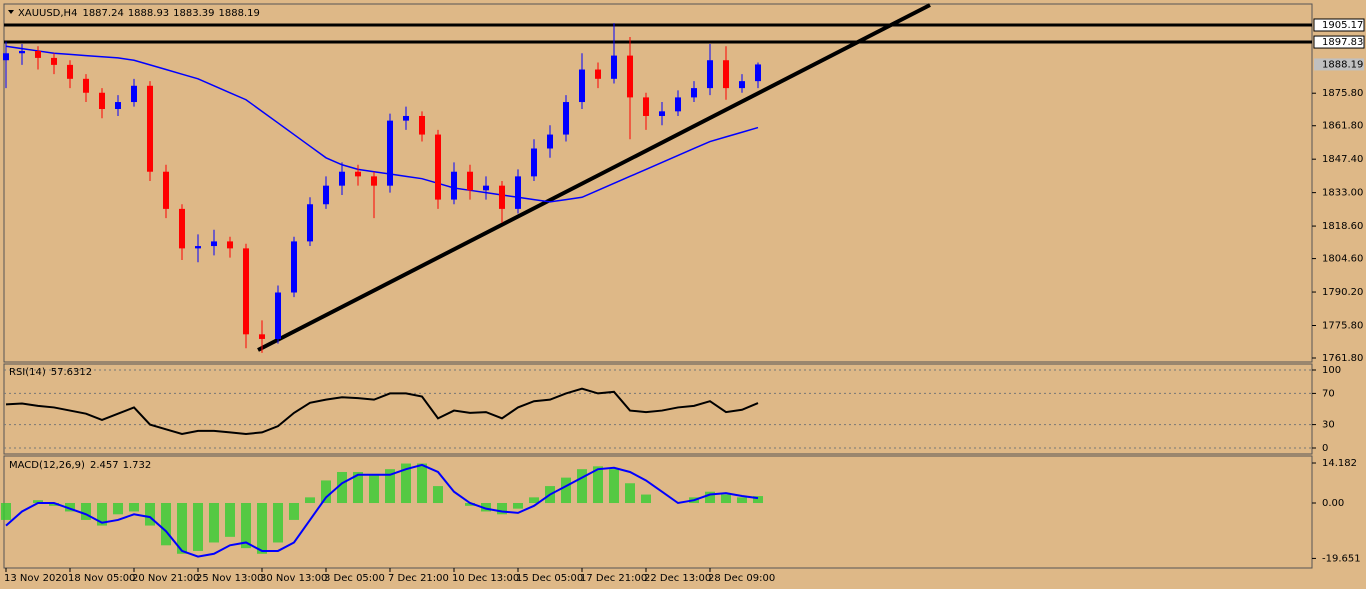  What do you see at coordinates (677, 578) in the screenshot?
I see `x-tick-label: 22 Dec 13:00` at bounding box center [677, 578].